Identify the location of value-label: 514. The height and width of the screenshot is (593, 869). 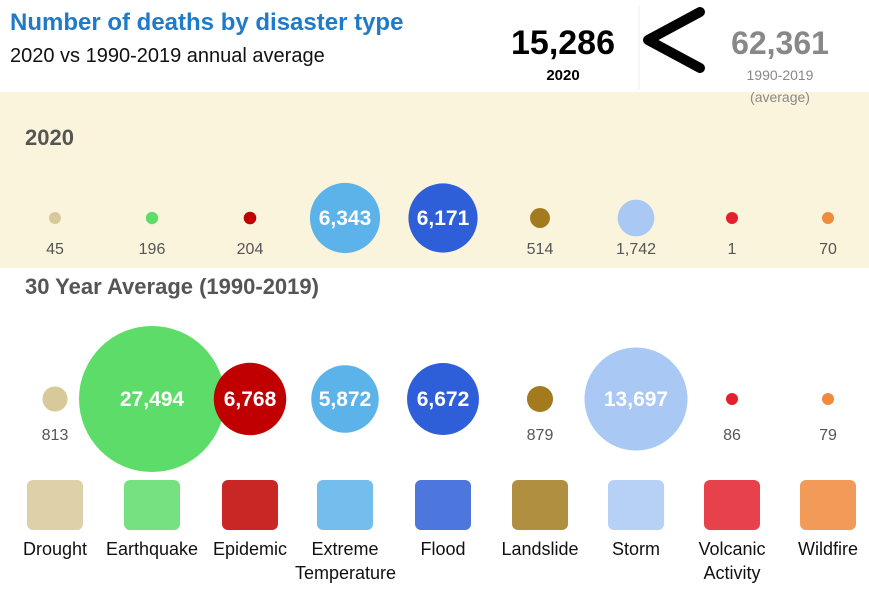
(540, 249).